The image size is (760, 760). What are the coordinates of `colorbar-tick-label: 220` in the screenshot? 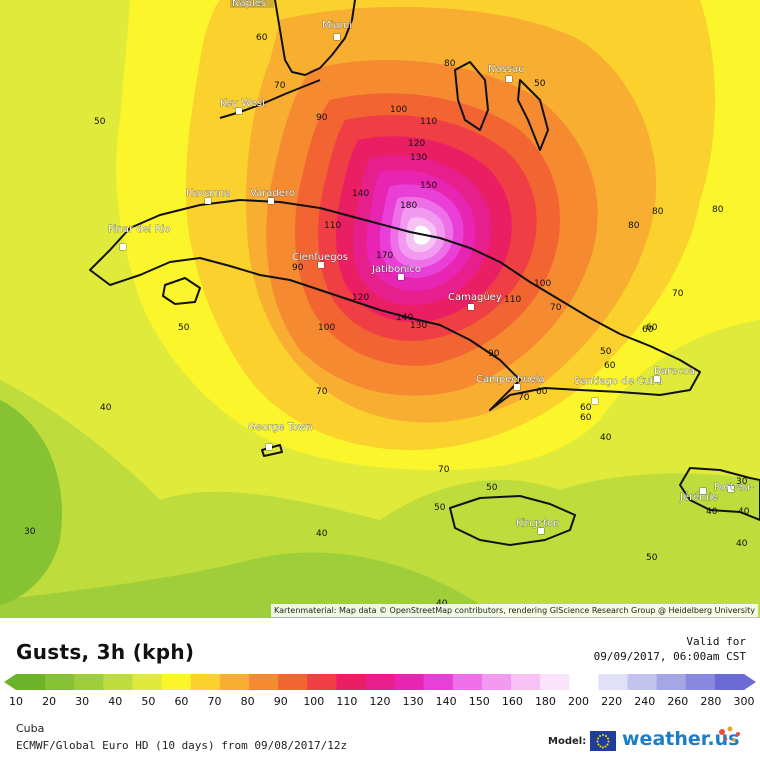 It's located at (611, 701).